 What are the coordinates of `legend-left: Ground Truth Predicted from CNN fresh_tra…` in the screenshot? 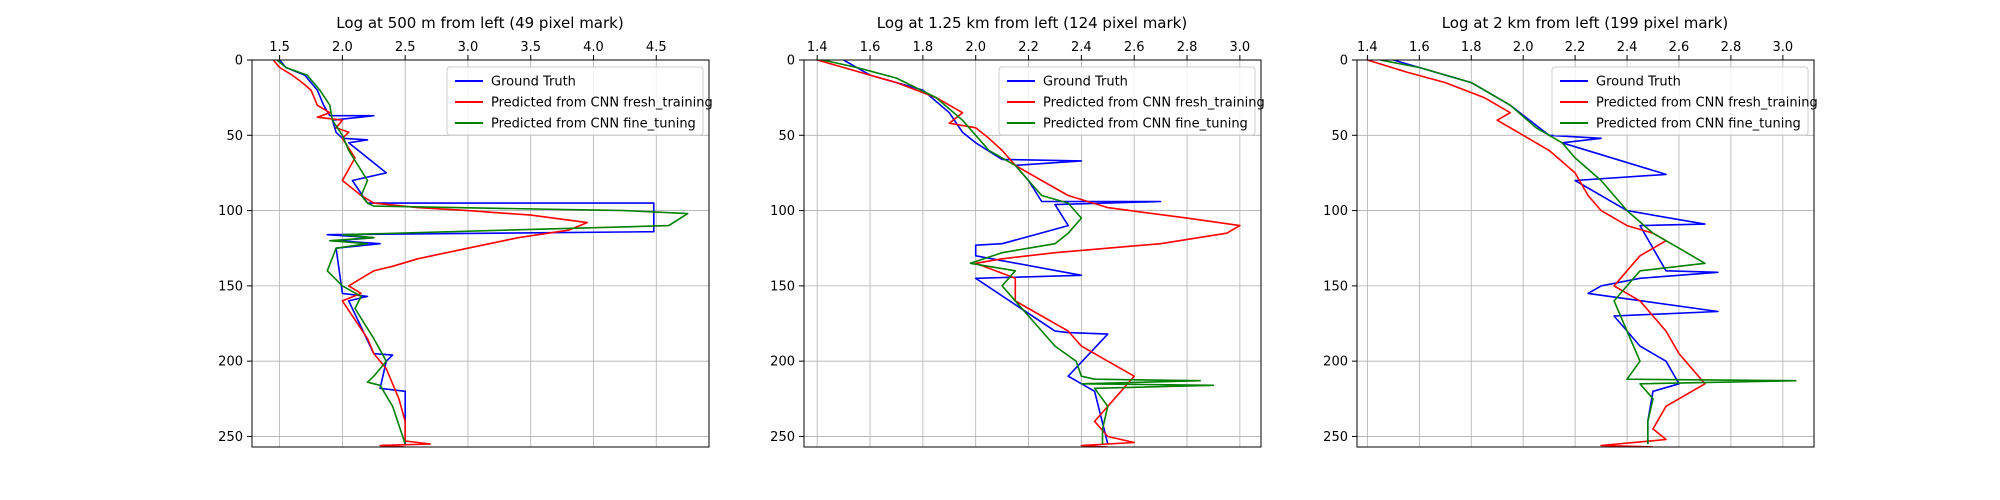 It's located at (579, 101).